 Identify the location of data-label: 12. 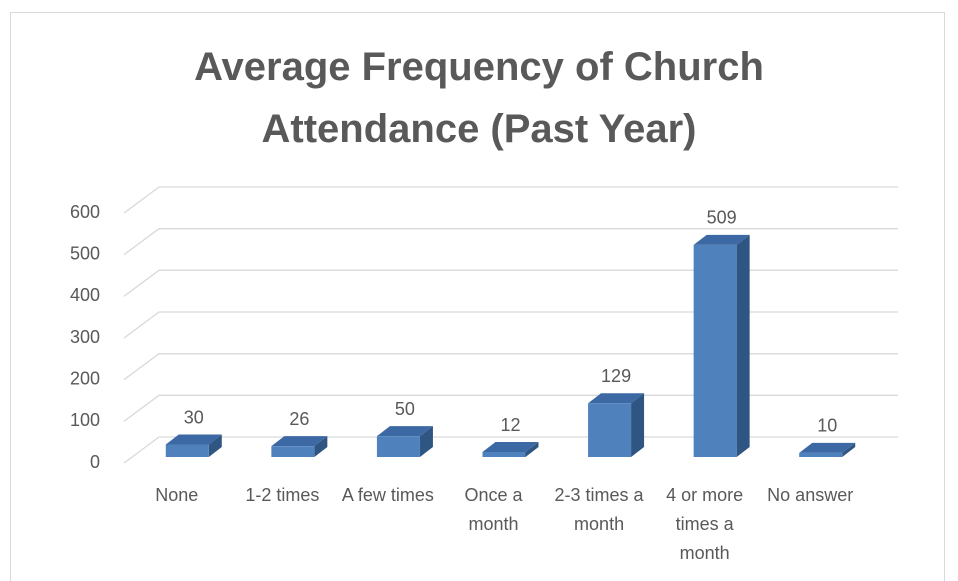
(510, 425).